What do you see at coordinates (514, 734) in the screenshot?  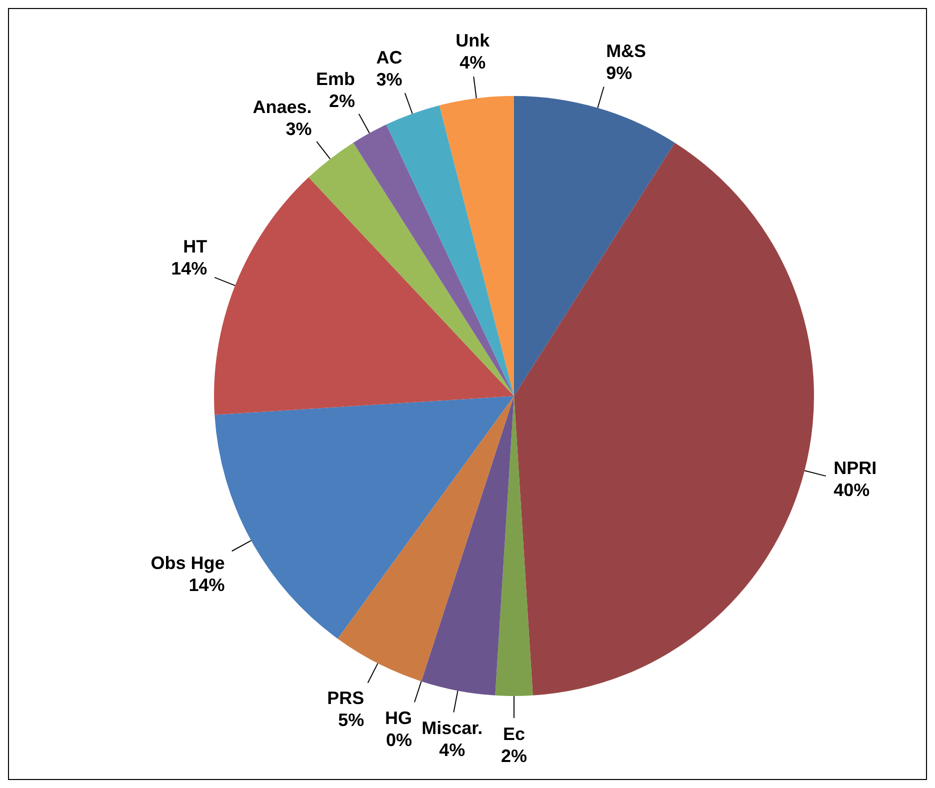 I see `slice-label: Ec` at bounding box center [514, 734].